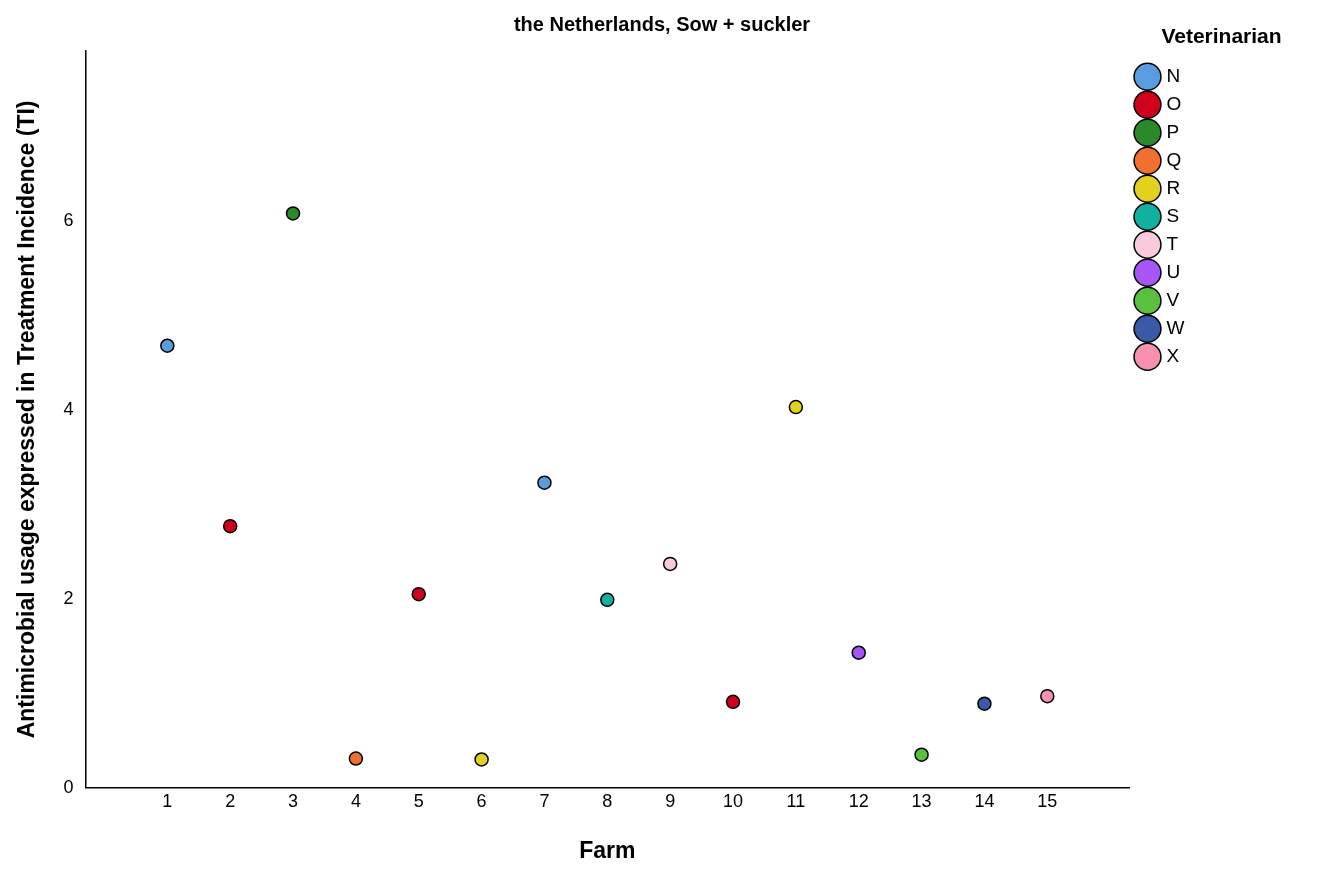 This screenshot has width=1324, height=879. Describe the element at coordinates (1173, 271) in the screenshot. I see `legend-label: U` at that location.